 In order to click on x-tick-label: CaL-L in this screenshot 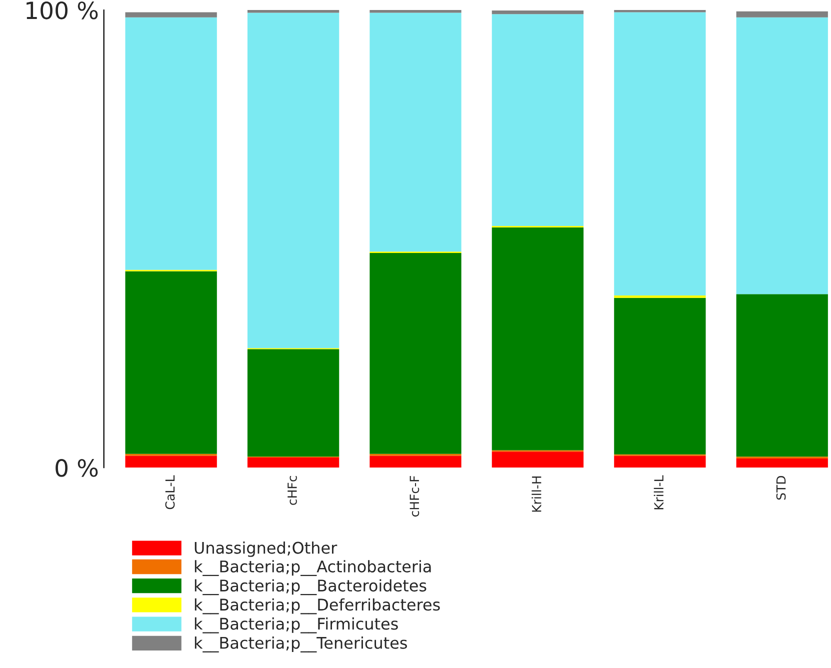, I will do `click(170, 492)`.